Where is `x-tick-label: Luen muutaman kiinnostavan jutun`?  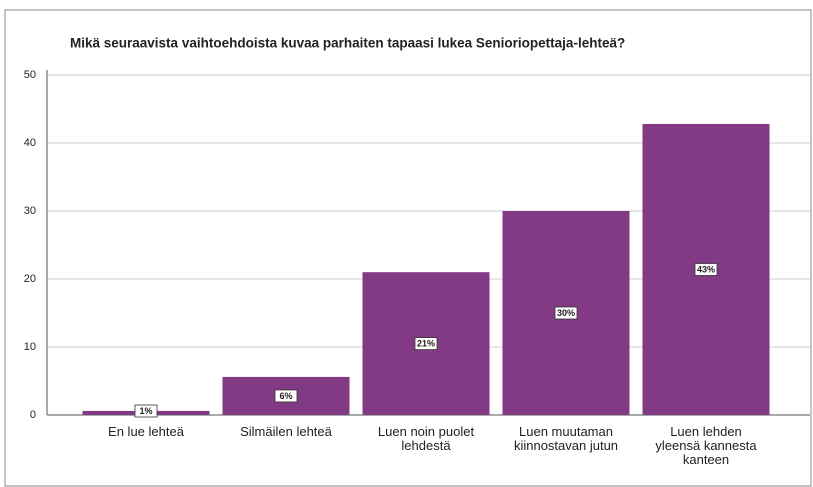
x-tick-label: Luen muutaman kiinnostavan jutun is located at coordinates (566, 438).